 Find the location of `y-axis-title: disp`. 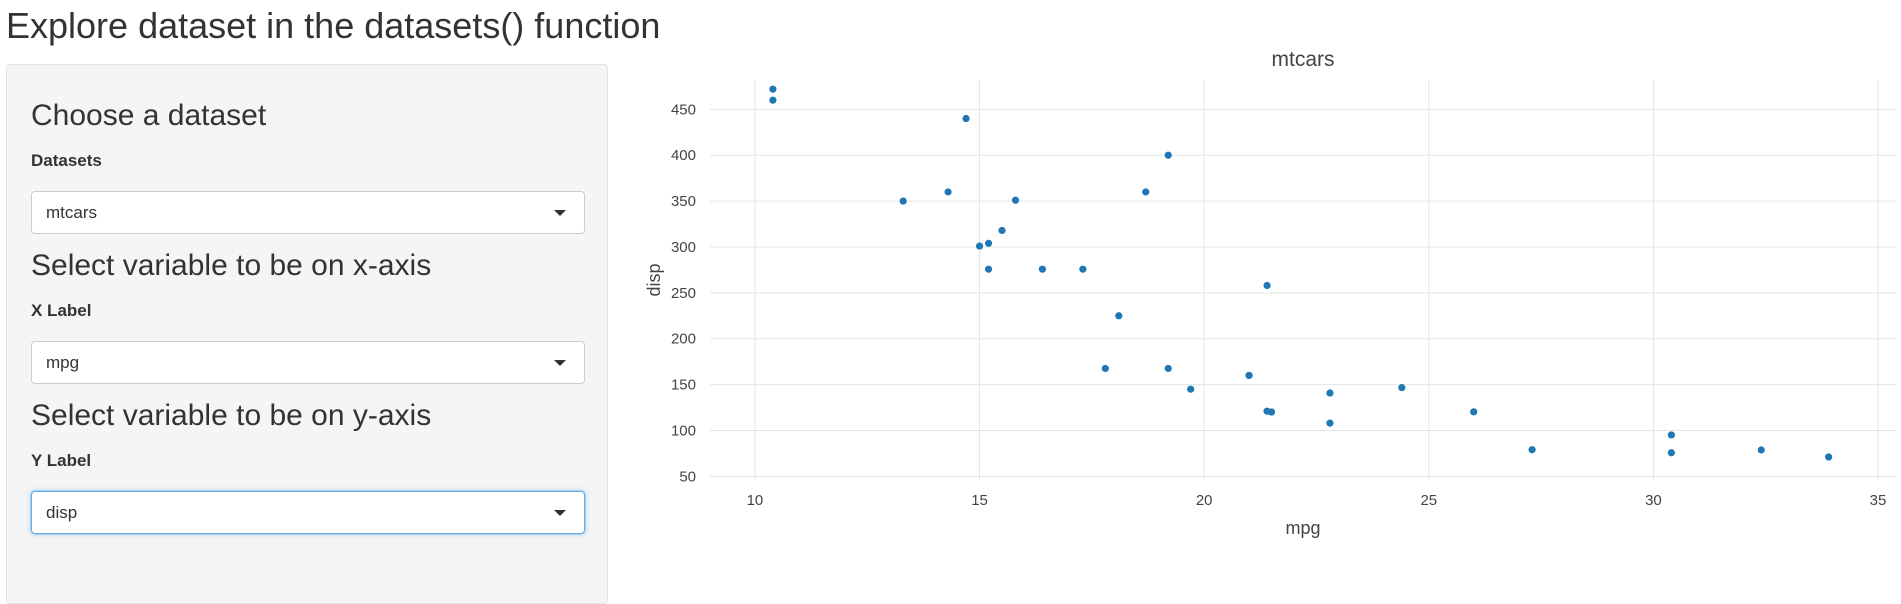

y-axis-title: disp is located at coordinates (654, 279).